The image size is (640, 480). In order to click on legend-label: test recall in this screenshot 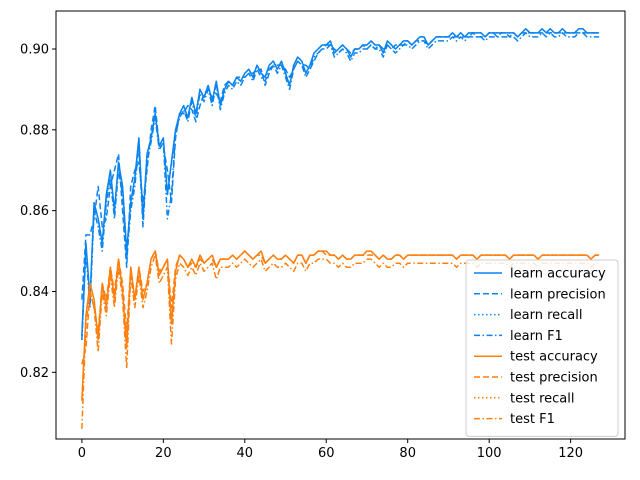, I will do `click(542, 398)`.